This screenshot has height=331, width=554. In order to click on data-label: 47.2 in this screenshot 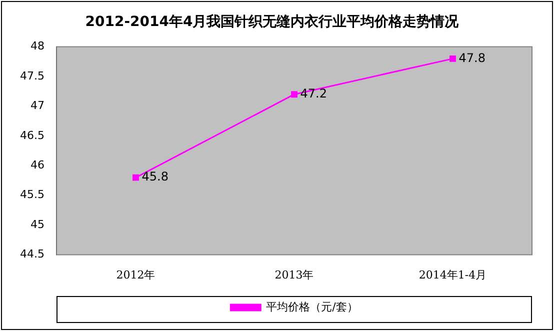, I will do `click(313, 93)`.